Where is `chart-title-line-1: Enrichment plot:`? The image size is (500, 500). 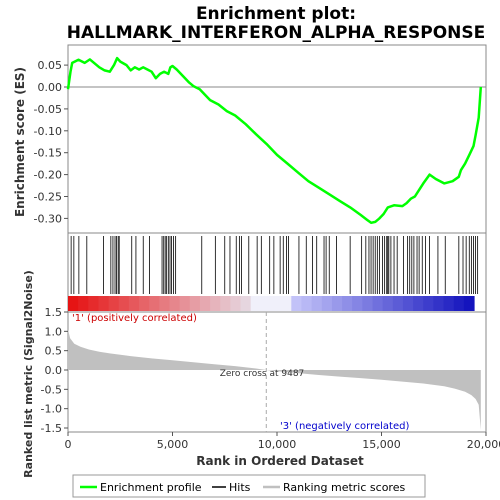 chart-title-line-1: Enrichment plot: is located at coordinates (276, 14).